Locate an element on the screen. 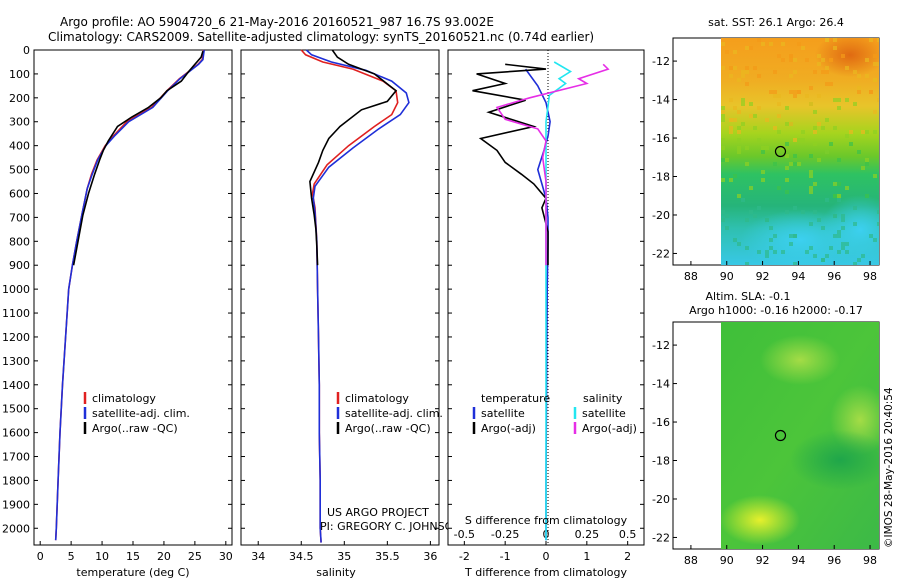 Image resolution: width=900 pixels, height=580 pixels. legend-label-s-argo: Argo(-adj) is located at coordinates (609, 428).